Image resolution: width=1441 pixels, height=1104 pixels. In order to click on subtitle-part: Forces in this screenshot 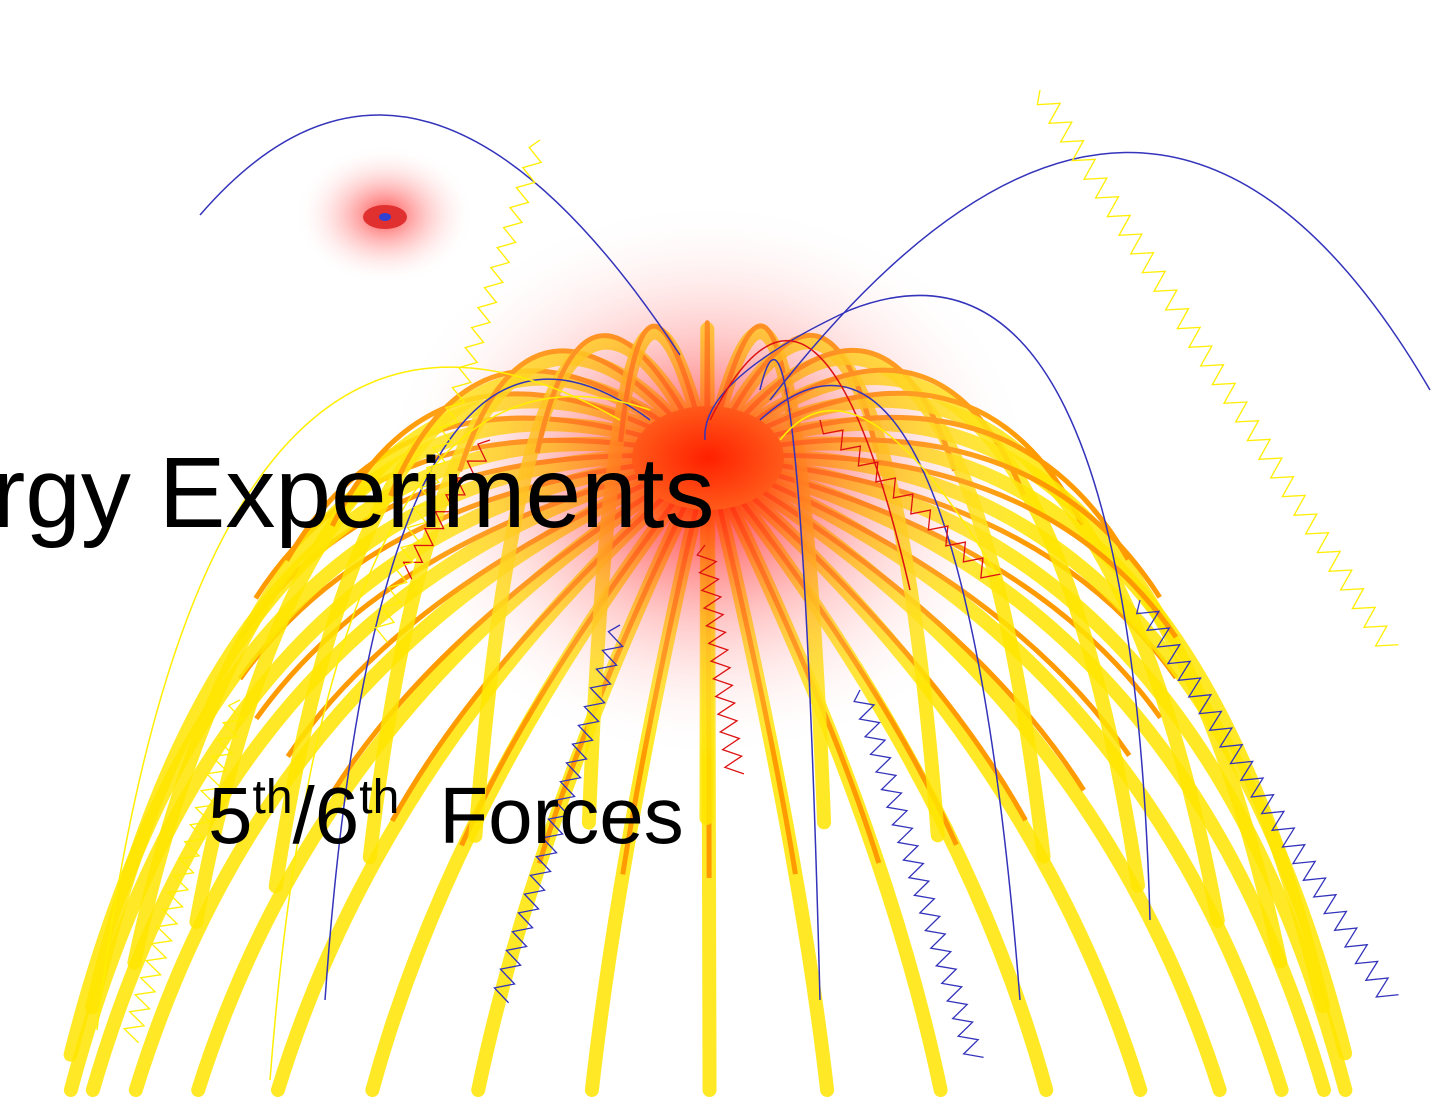, I will do `click(561, 815)`.